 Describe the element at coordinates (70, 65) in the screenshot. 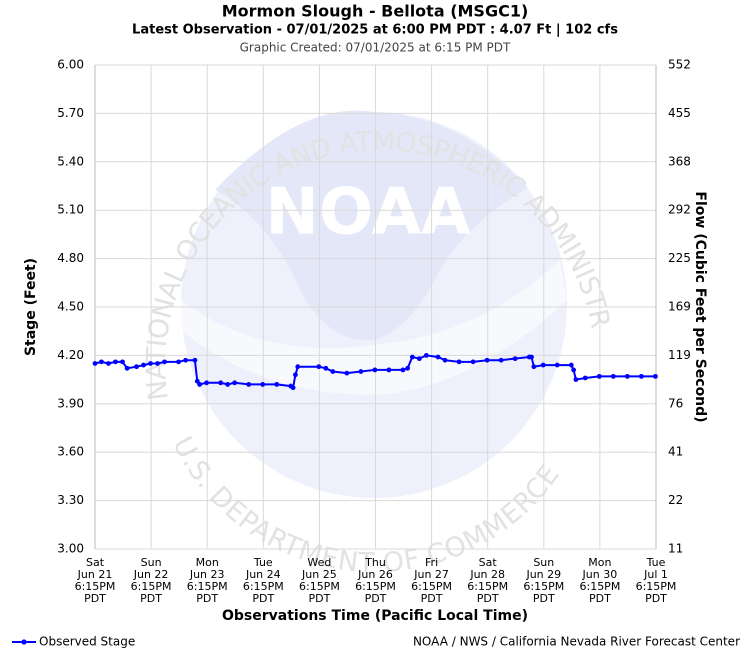

I see `y-tick-label: 6.00` at that location.